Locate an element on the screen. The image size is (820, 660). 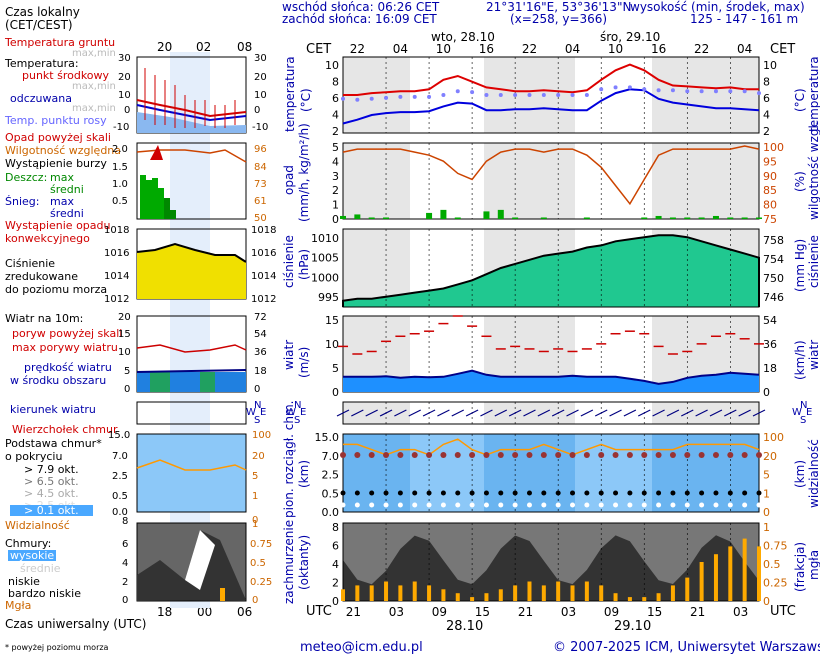
prec-rtick-3: 85 is located at coordinates (770, 190).